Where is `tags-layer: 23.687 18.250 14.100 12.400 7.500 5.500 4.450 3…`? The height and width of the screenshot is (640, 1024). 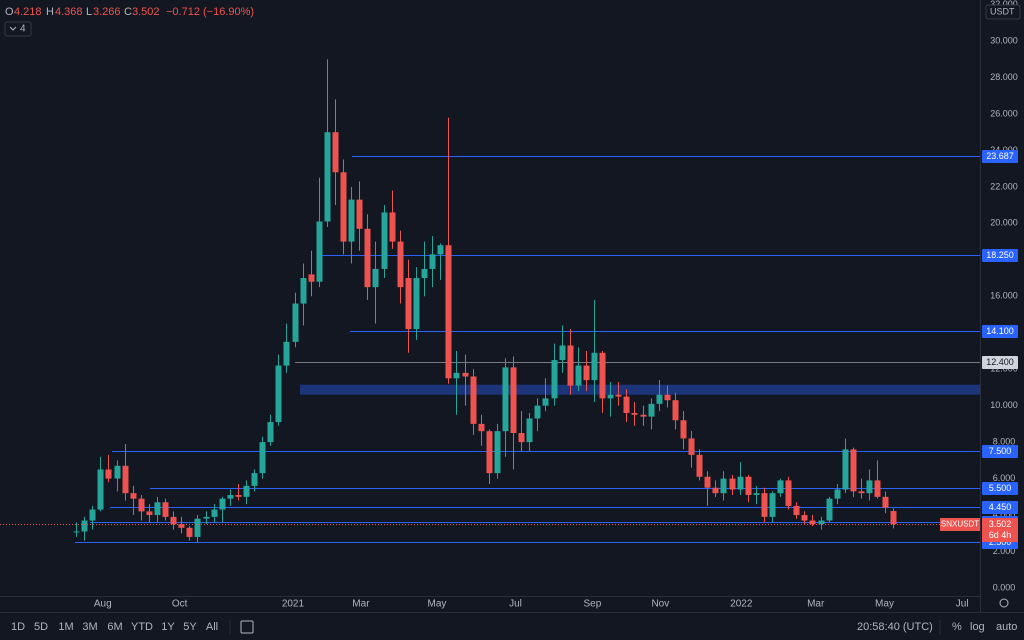 tags-layer: 23.687 18.250 14.100 12.400 7.500 5.500 4.450 3… is located at coordinates (979, 349).